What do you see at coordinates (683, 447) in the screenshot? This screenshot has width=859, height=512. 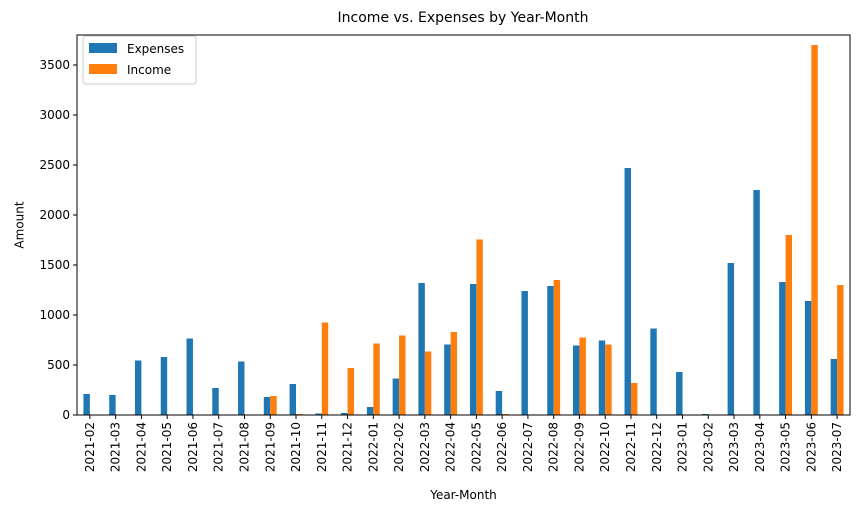 I see `x-tick-label: 2023-01` at bounding box center [683, 447].